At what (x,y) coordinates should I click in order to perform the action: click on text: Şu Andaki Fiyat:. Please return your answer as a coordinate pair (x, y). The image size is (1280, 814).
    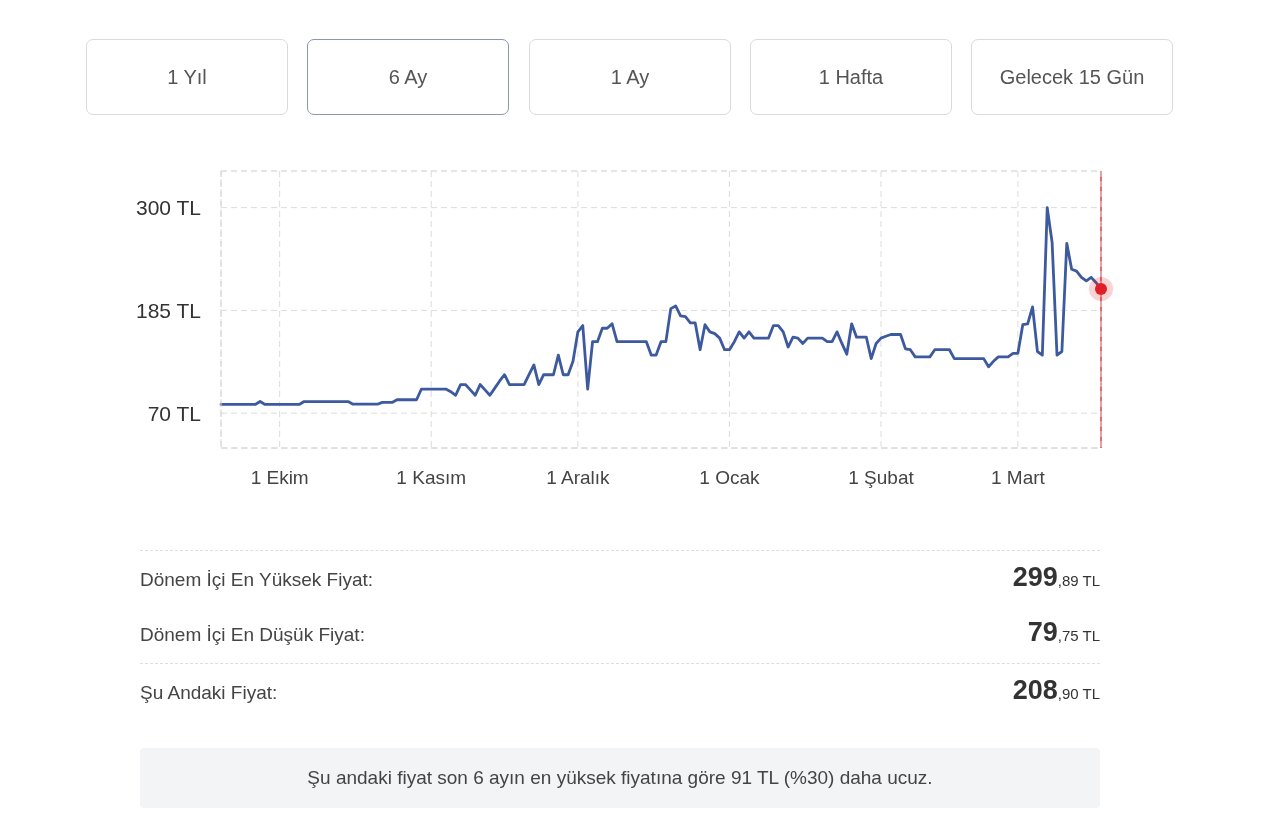
    Looking at the image, I should click on (209, 693).